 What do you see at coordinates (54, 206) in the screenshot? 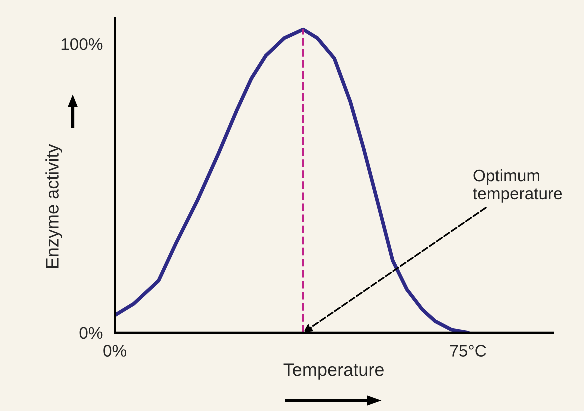
I see `y-axis-title: Enzyme activity` at bounding box center [54, 206].